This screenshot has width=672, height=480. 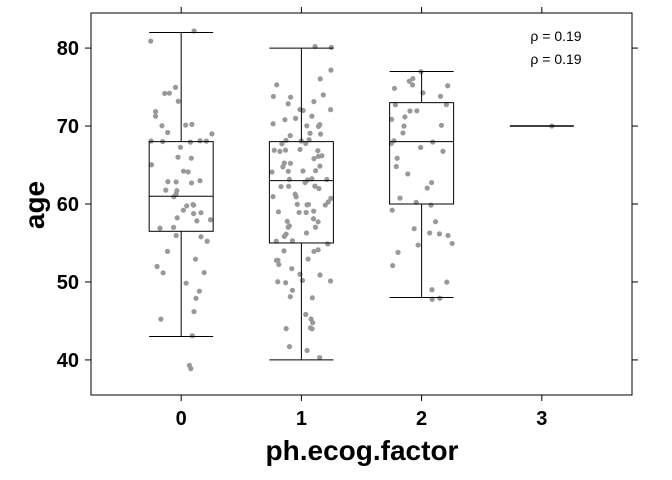 What do you see at coordinates (301, 419) in the screenshot?
I see `x-tick-label-1: 1` at bounding box center [301, 419].